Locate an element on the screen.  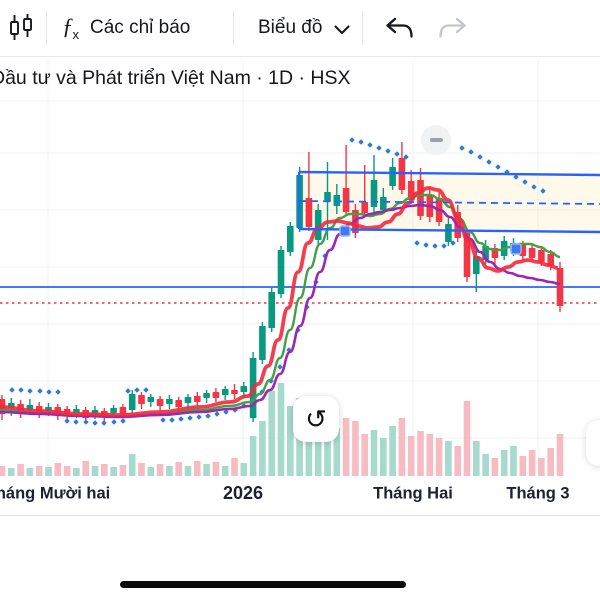
reload-icon: ↺ is located at coordinates (316, 418).